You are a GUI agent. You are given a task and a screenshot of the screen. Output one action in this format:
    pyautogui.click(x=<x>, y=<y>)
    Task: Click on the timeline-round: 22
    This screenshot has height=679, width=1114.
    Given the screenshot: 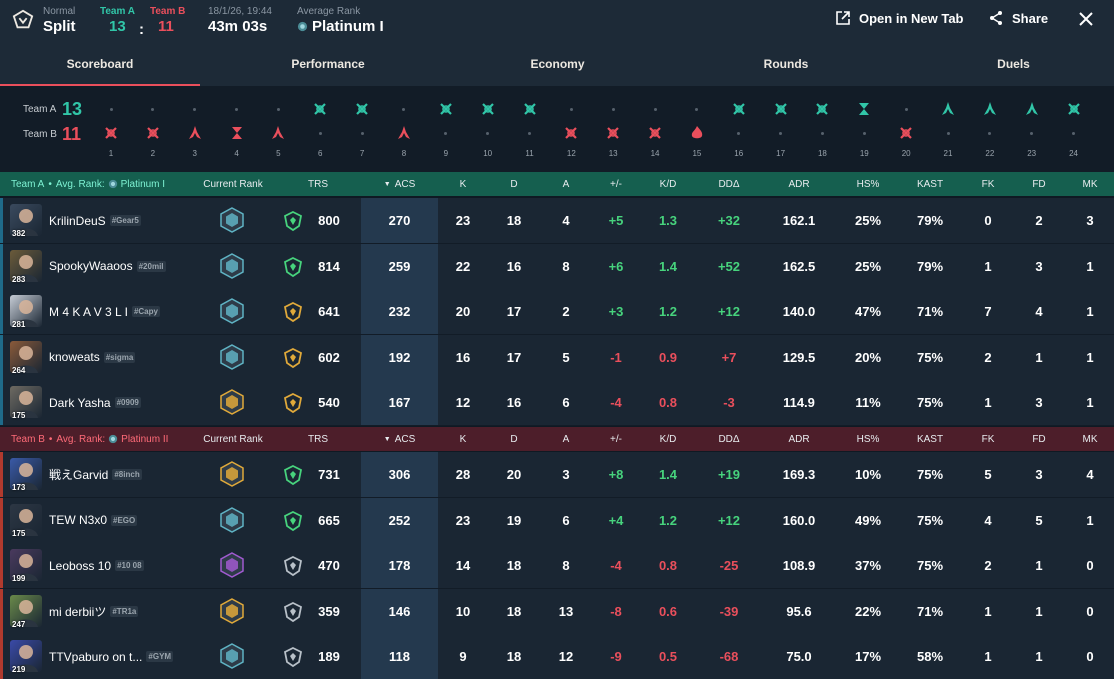 What is the action you would take?
    pyautogui.click(x=990, y=133)
    